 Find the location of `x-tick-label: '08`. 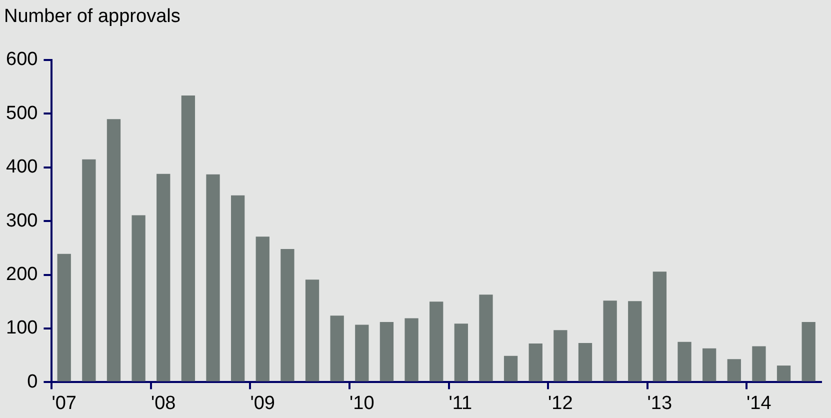

x-tick-label: '08 is located at coordinates (163, 403).